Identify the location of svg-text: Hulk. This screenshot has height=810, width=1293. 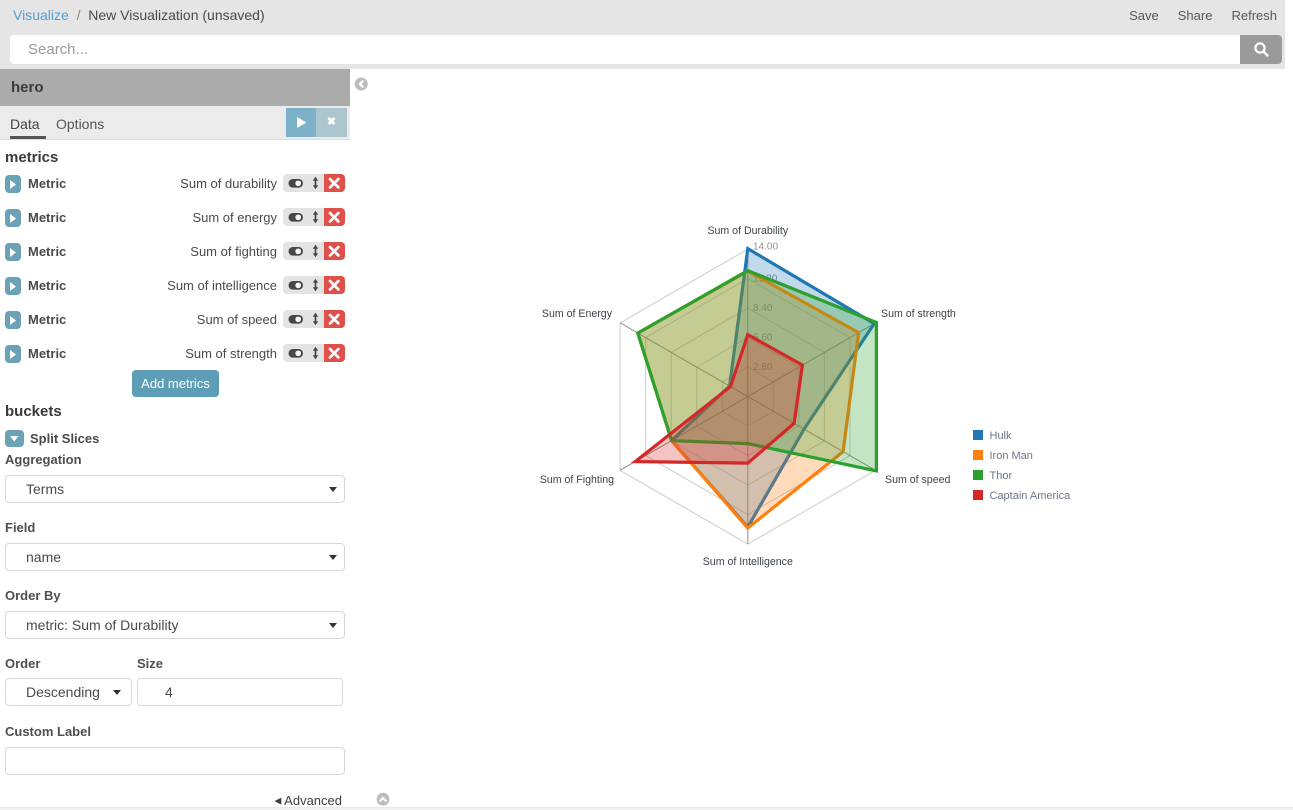
(1001, 436).